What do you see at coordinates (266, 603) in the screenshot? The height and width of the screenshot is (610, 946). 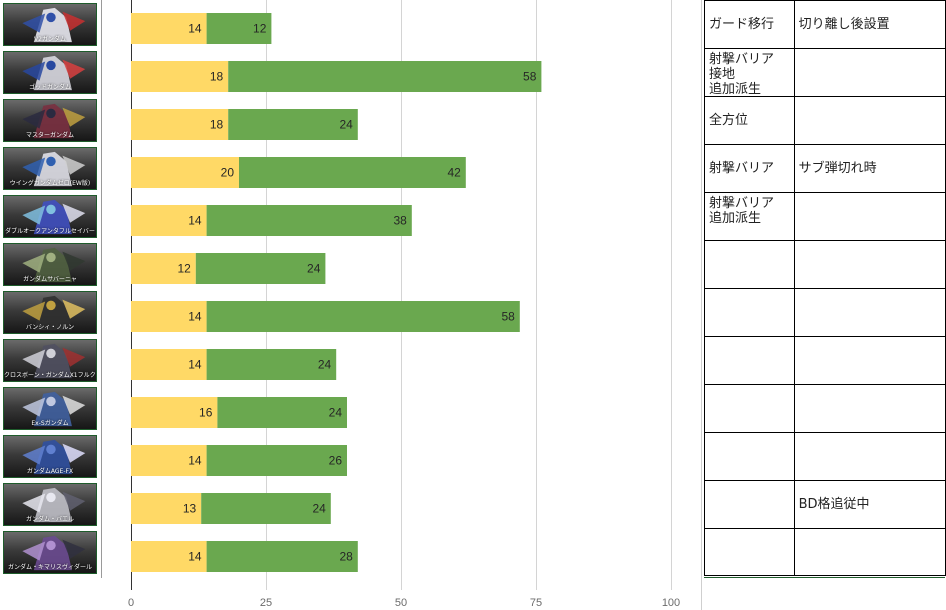 I see `x-tick-label: 25` at bounding box center [266, 603].